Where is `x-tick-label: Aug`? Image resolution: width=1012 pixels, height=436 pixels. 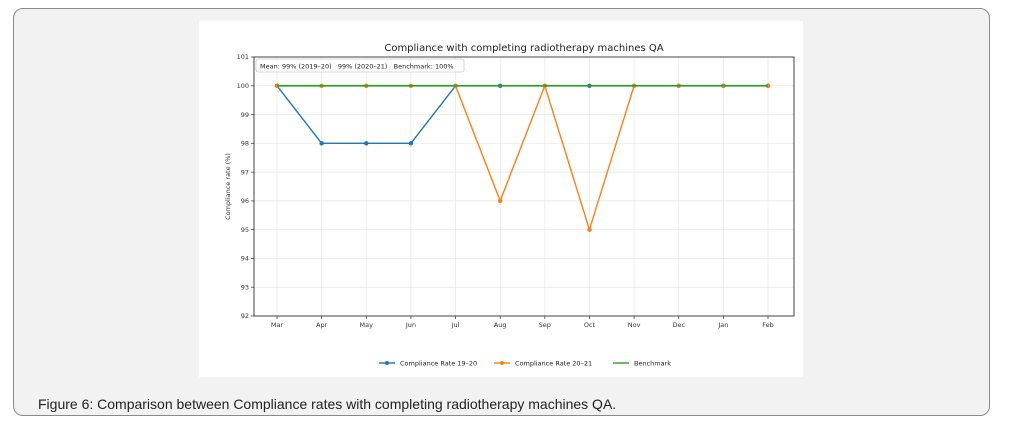 x-tick-label: Aug is located at coordinates (500, 325).